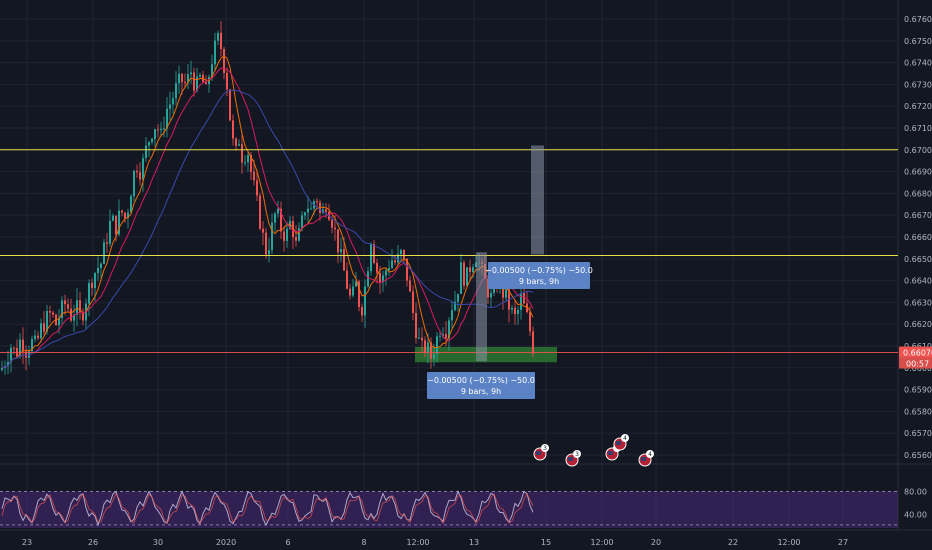 Image resolution: width=932 pixels, height=550 pixels. What do you see at coordinates (539, 281) in the screenshot?
I see `measure-info-line2: 9 bars, 9h` at bounding box center [539, 281].